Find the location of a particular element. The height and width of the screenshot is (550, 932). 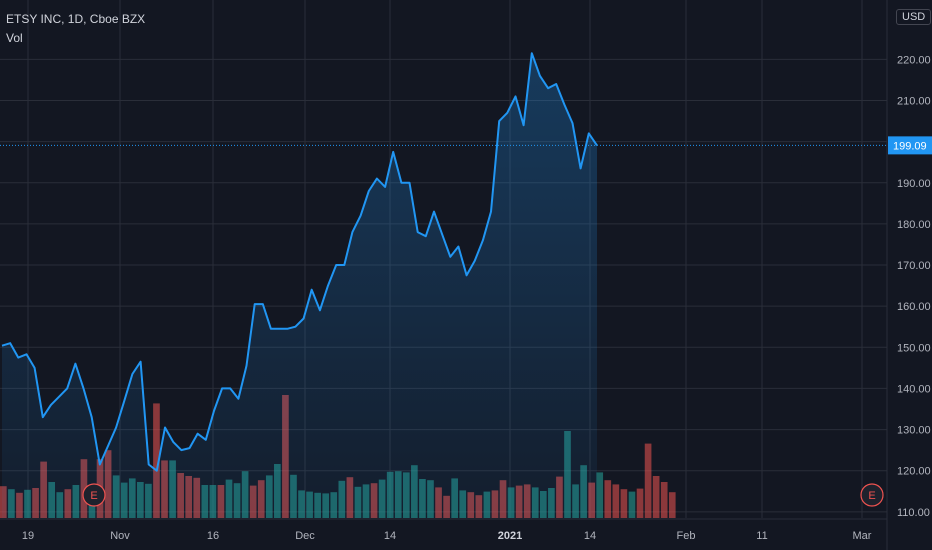

time-tick-label: Mar is located at coordinates (862, 536).